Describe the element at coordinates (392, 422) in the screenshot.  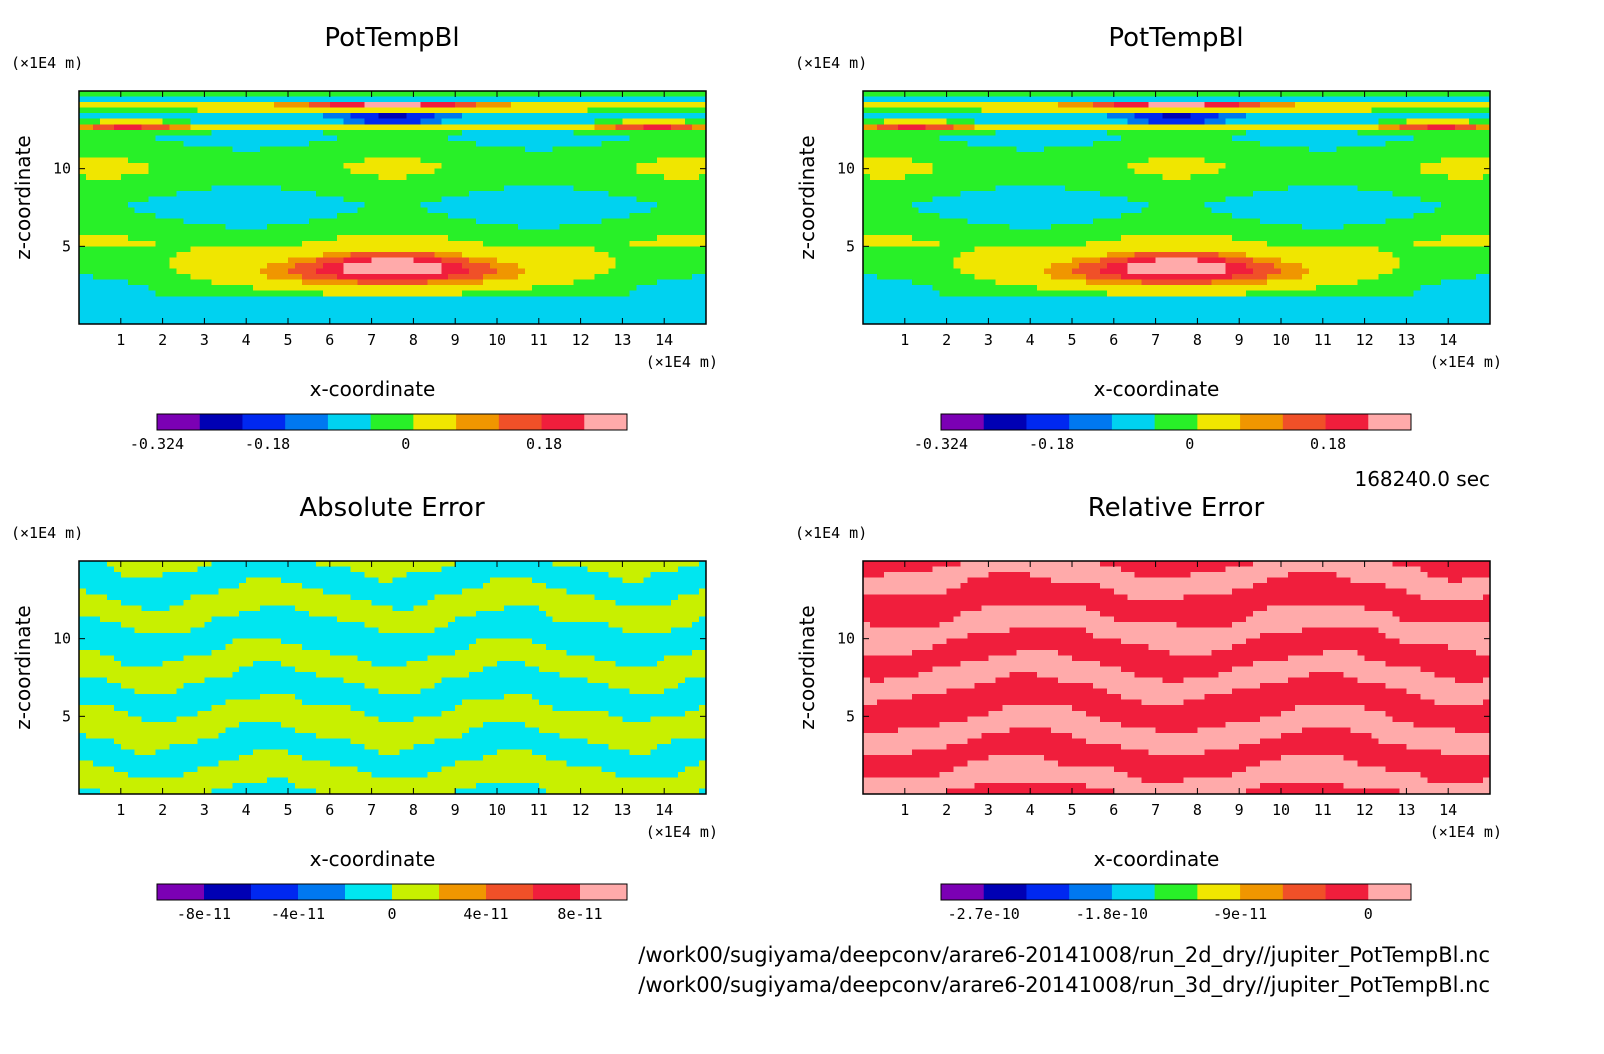
I see `colorbar-frame` at that location.